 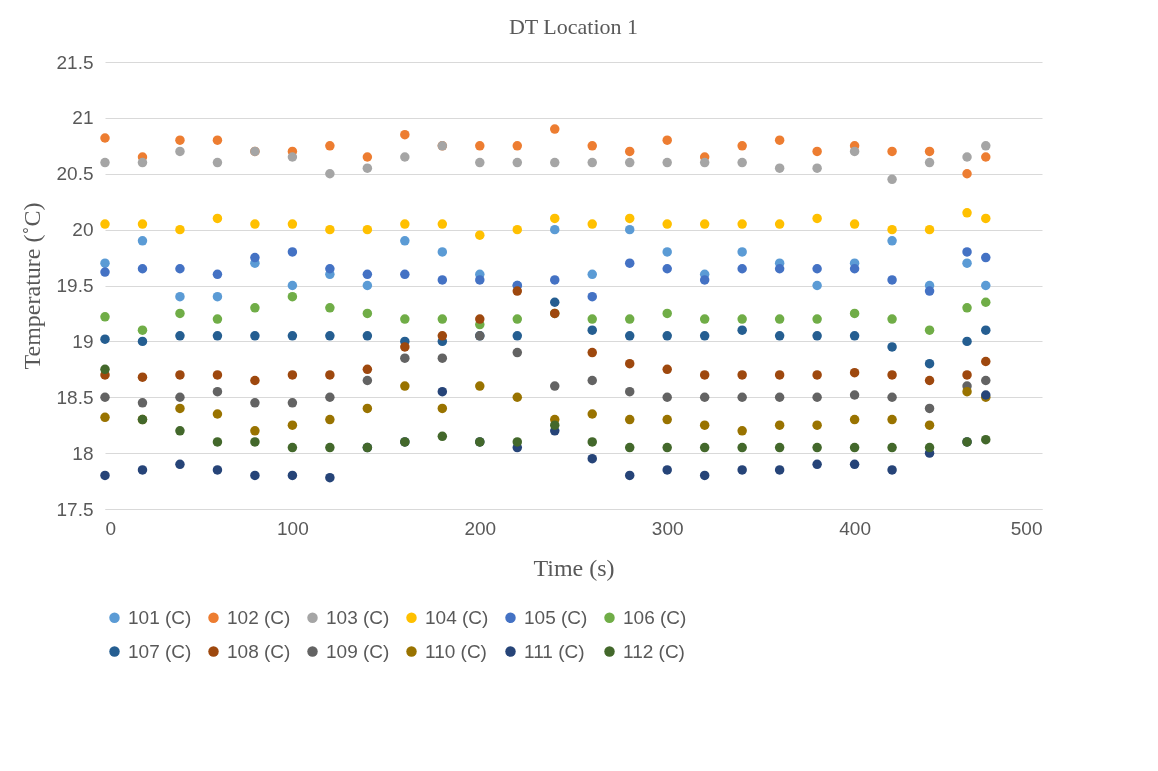 I want to click on y-tick-label: 20, so click(x=83, y=230).